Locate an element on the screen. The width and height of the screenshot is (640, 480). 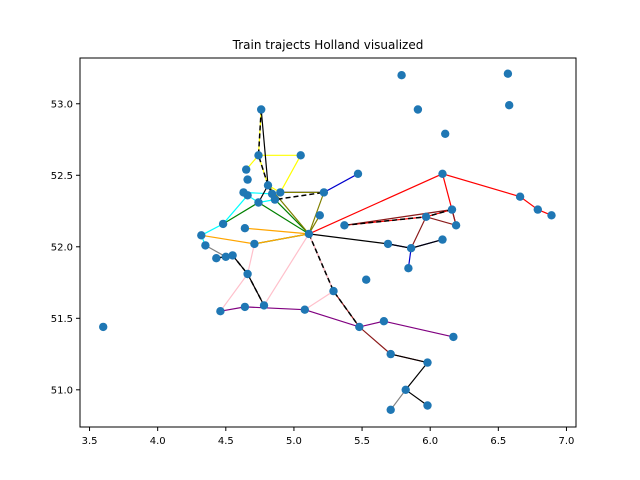
y-axis: 51.0 51.5 52.0 52.5 53.0 is located at coordinates (65, 247).